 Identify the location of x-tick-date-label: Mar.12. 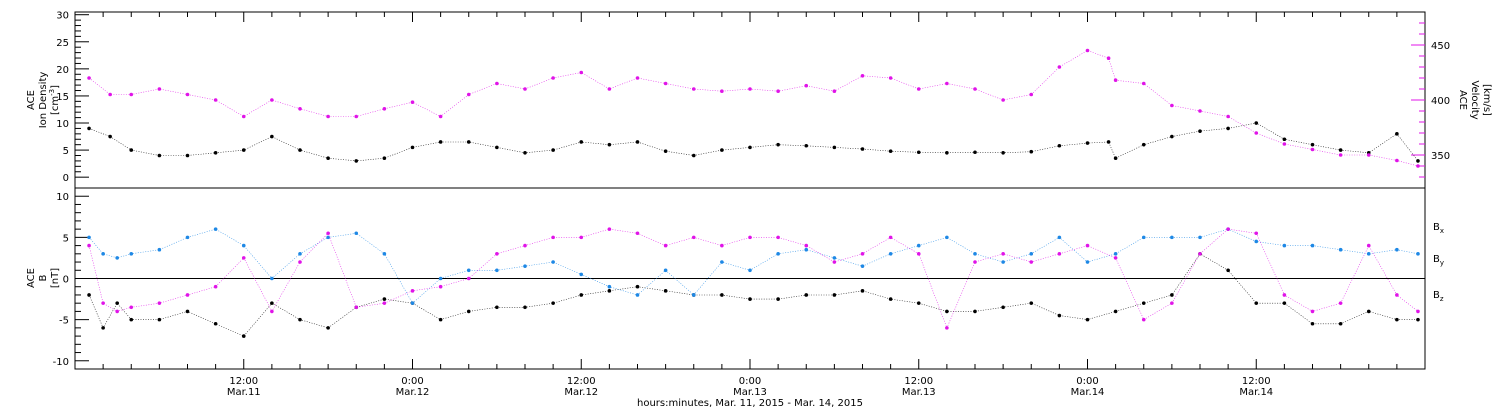
(581, 392).